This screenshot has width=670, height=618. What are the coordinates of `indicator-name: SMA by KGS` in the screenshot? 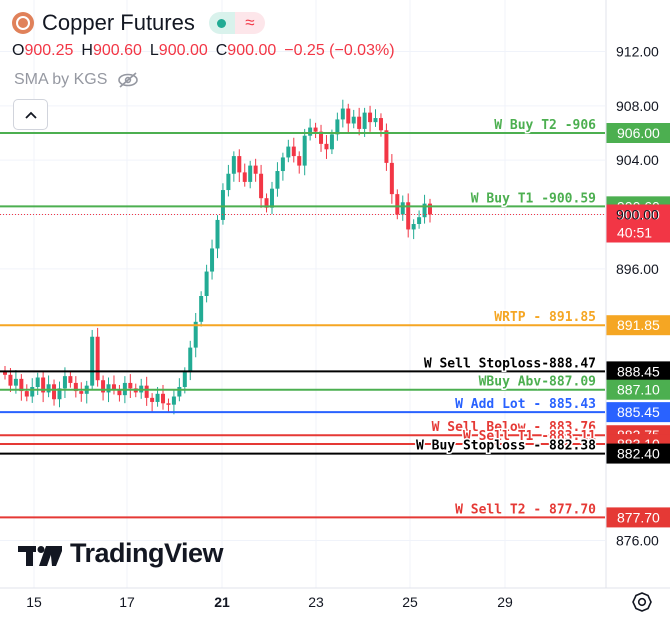 It's located at (61, 79).